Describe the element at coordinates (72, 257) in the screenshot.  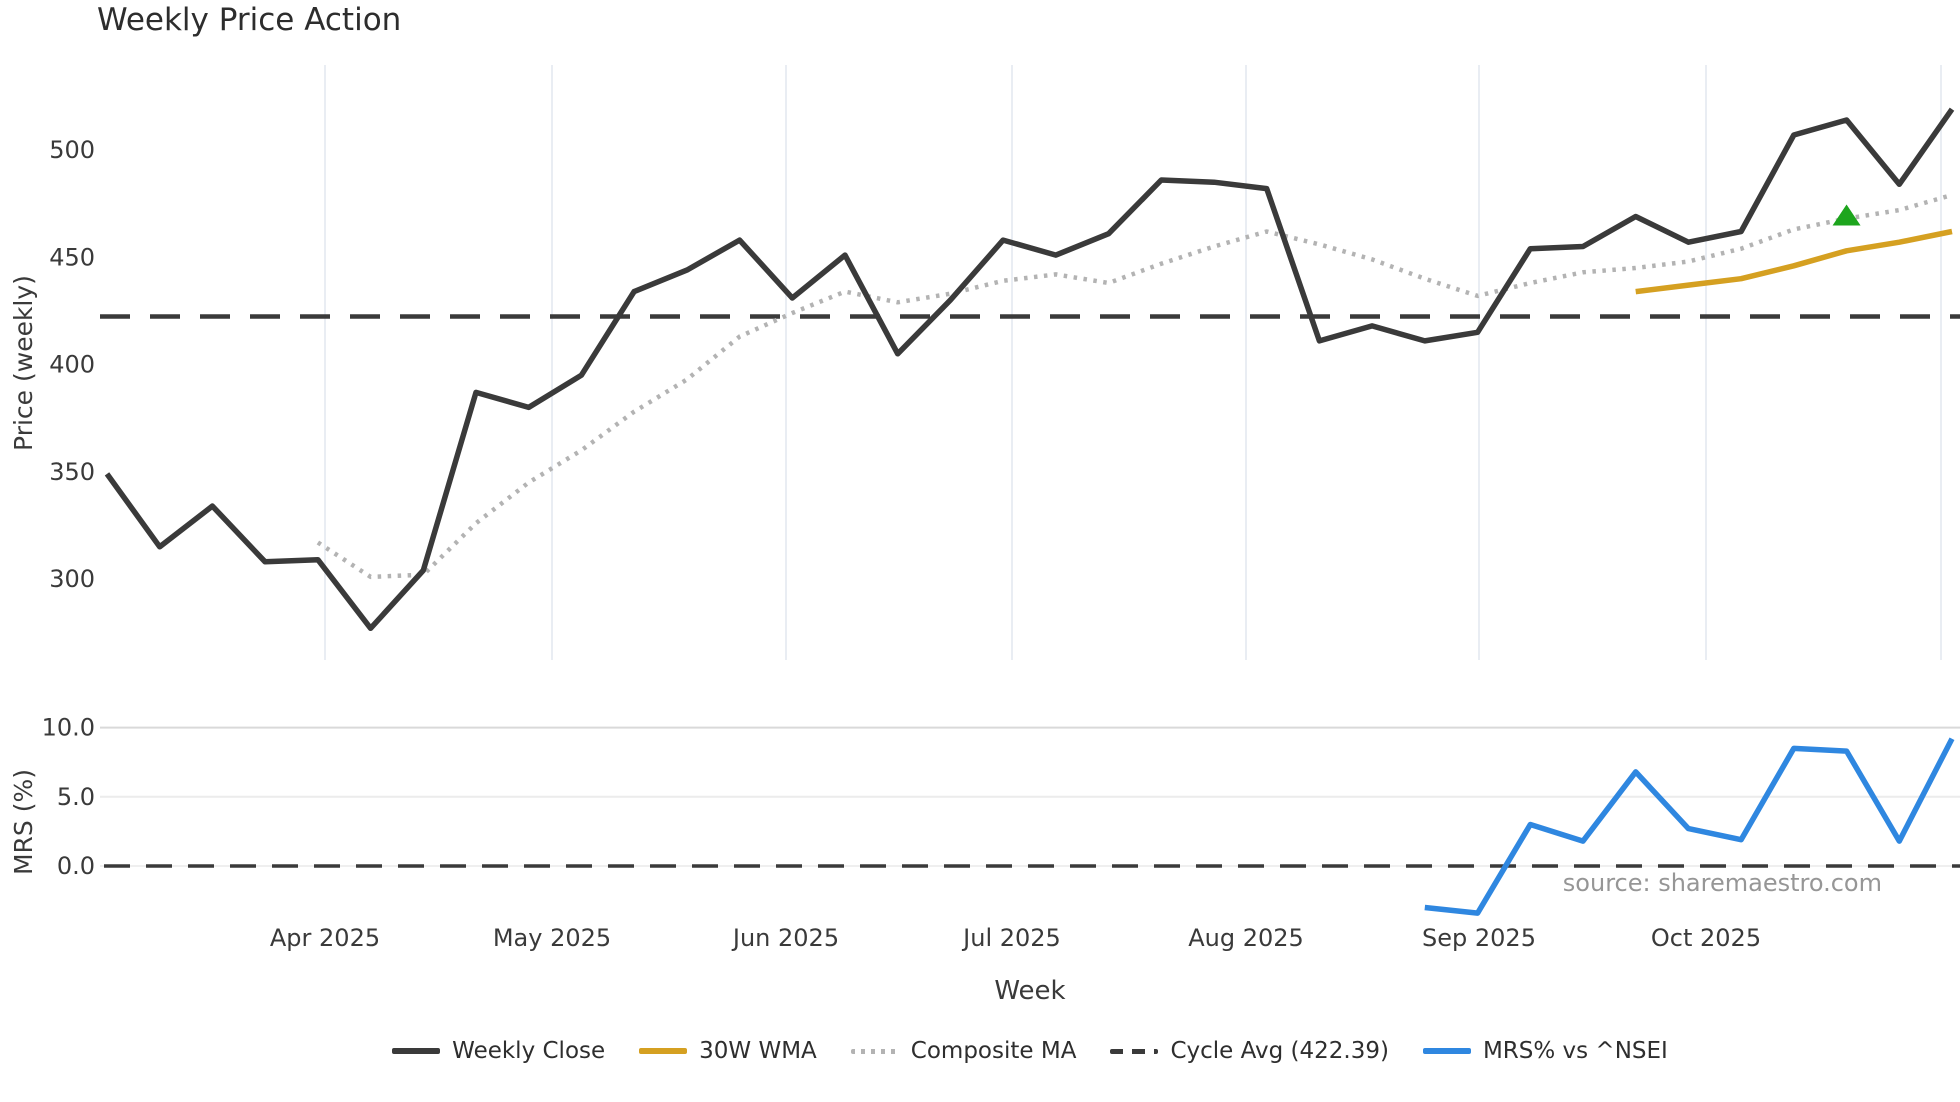
I see `price-ytick-label: 450` at that location.